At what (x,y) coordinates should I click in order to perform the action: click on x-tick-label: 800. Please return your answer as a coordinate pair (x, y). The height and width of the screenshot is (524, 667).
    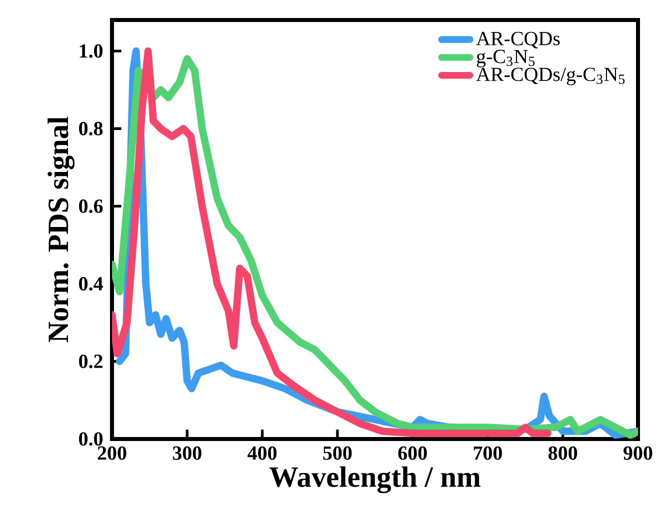
    Looking at the image, I should click on (563, 453).